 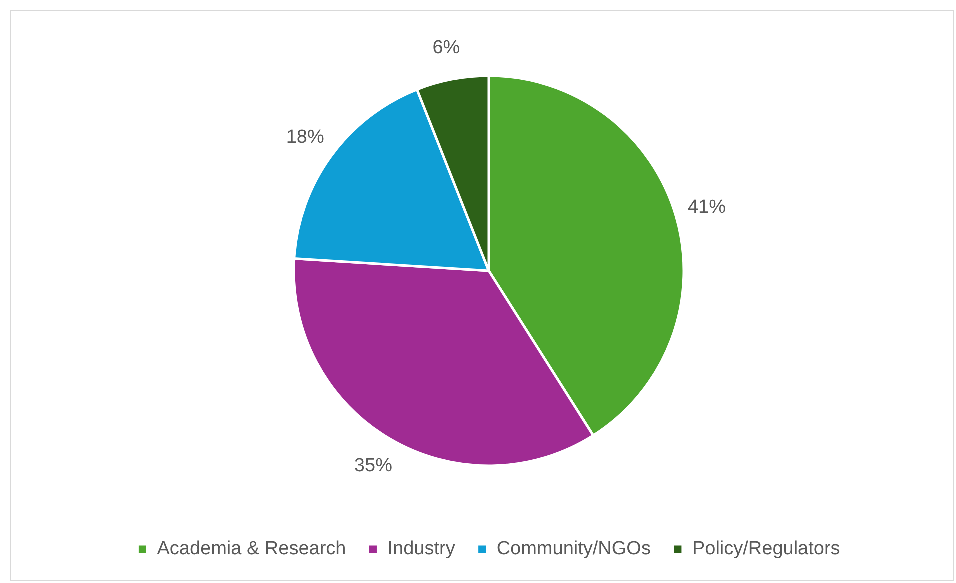 What do you see at coordinates (305, 137) in the screenshot?
I see `data-label: 18%` at bounding box center [305, 137].